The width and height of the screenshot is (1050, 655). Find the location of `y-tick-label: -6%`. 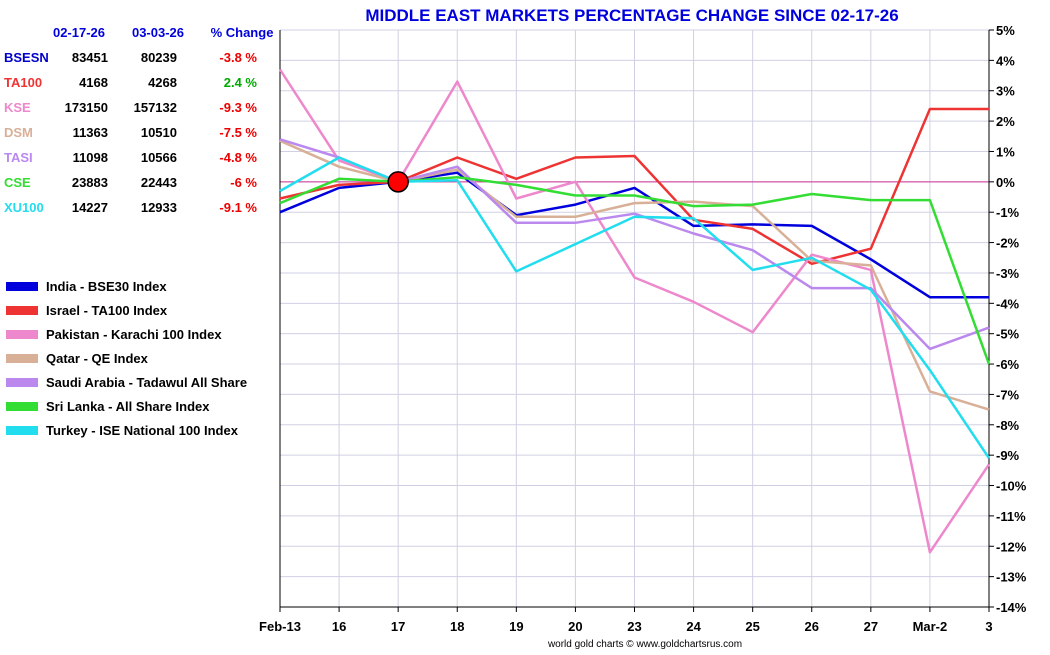

y-tick-label: -6% is located at coordinates (1008, 364).